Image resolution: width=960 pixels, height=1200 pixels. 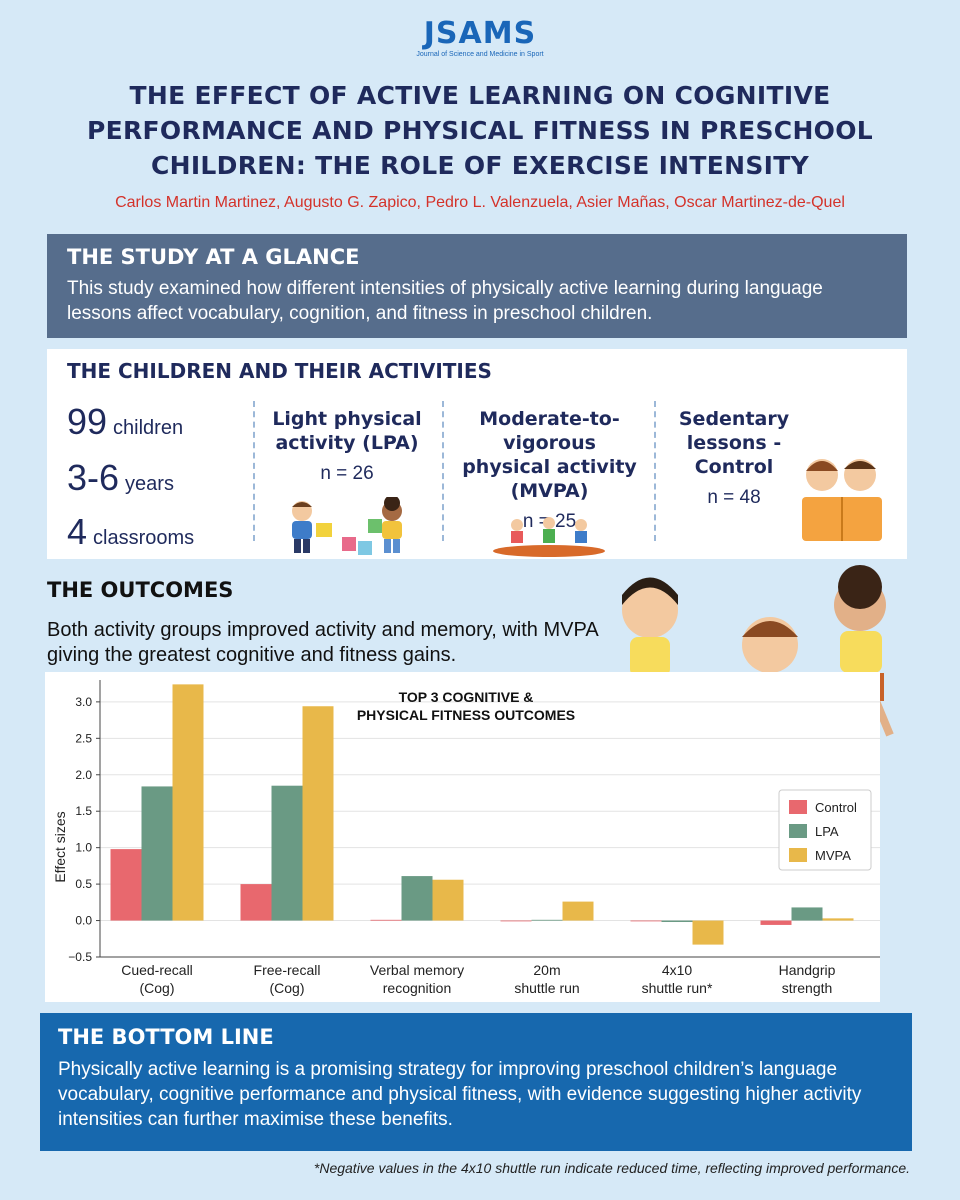 What do you see at coordinates (287, 970) in the screenshot?
I see `x-tick-label: Free-recall` at bounding box center [287, 970].